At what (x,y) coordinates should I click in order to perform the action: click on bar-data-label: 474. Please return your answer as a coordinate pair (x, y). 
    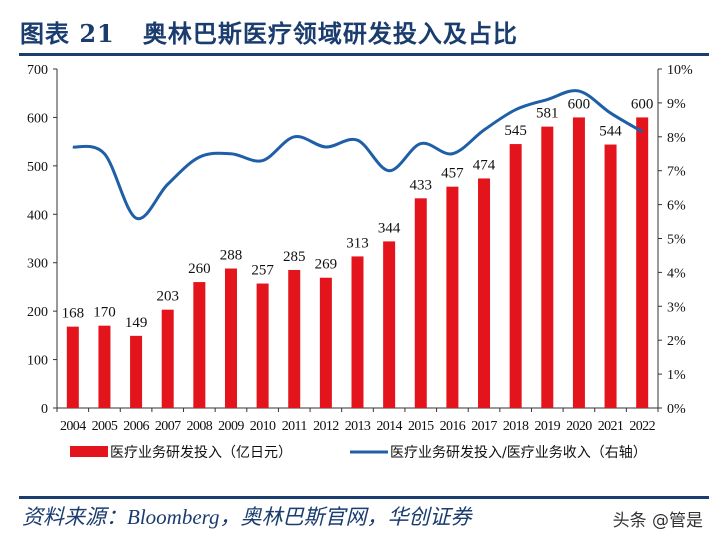
    Looking at the image, I should click on (484, 165).